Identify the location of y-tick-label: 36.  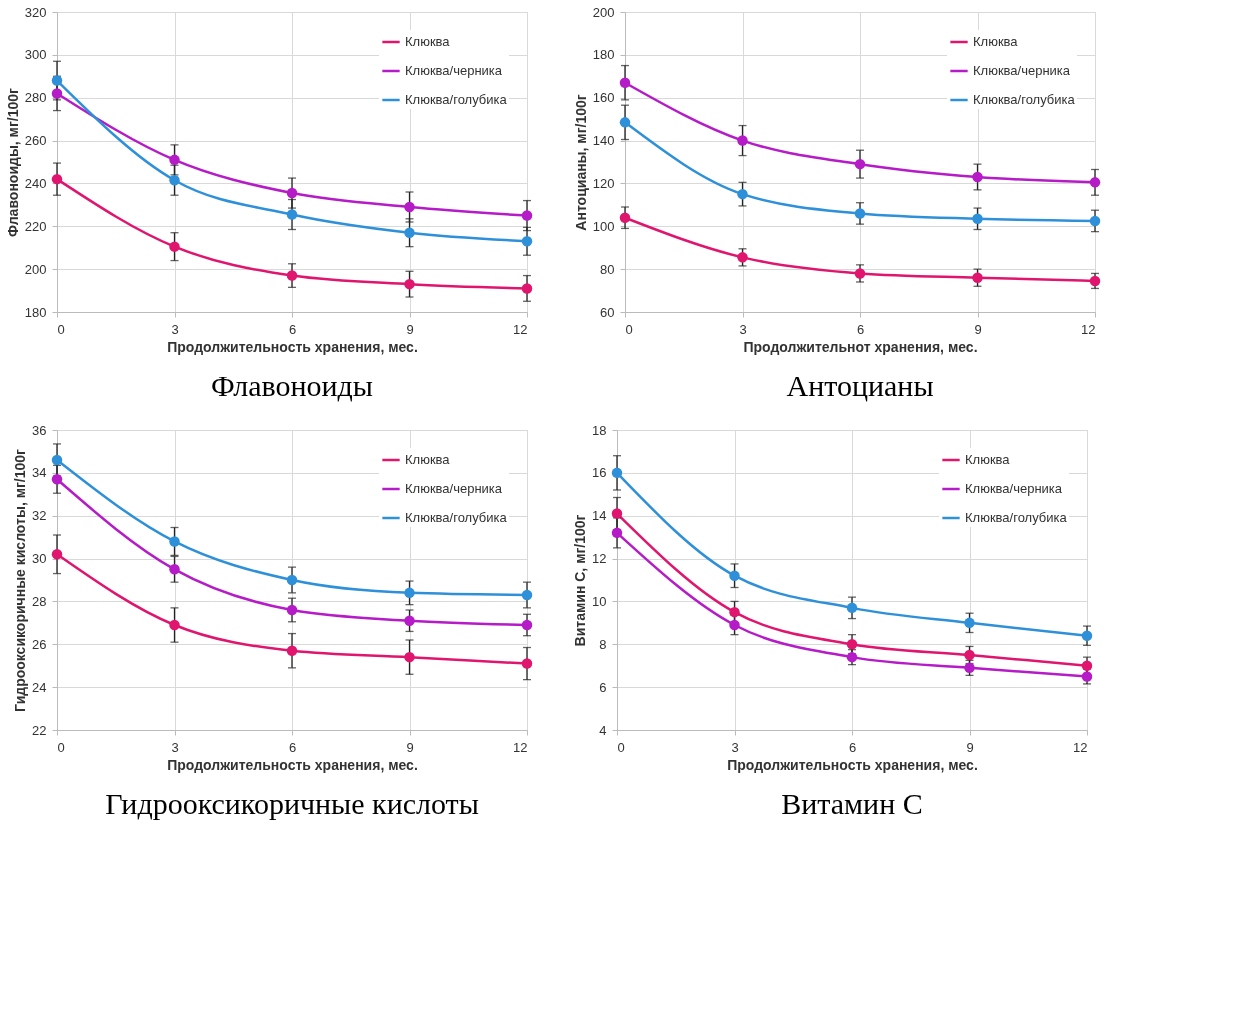
(39, 430).